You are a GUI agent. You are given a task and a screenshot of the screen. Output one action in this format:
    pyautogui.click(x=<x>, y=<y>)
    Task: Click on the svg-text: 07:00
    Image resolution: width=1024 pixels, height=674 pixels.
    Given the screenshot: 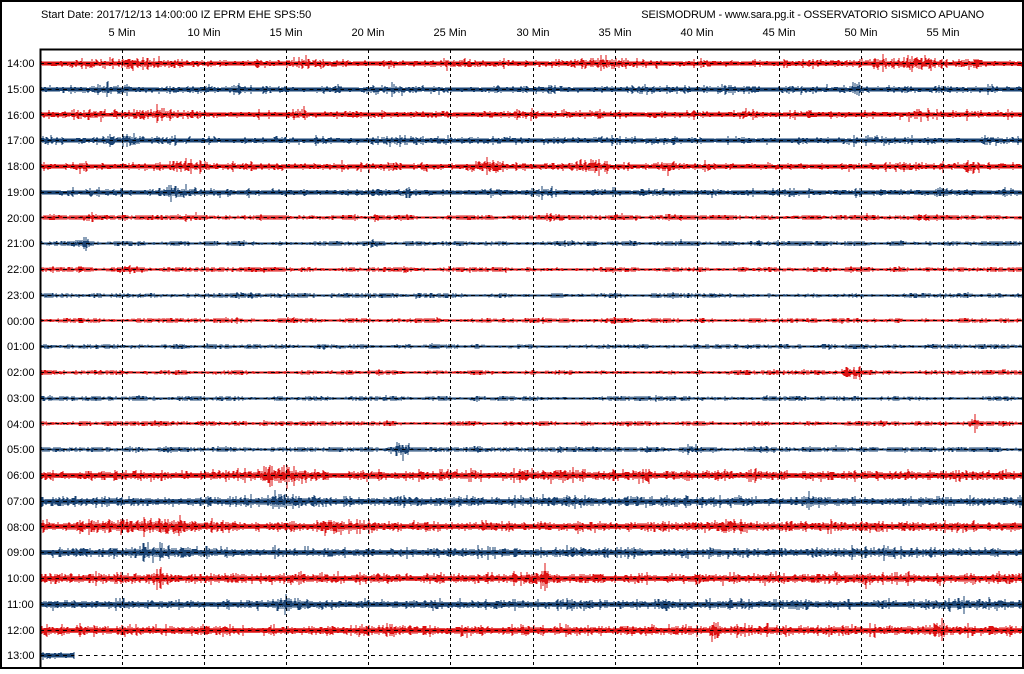 What is the action you would take?
    pyautogui.click(x=21, y=502)
    